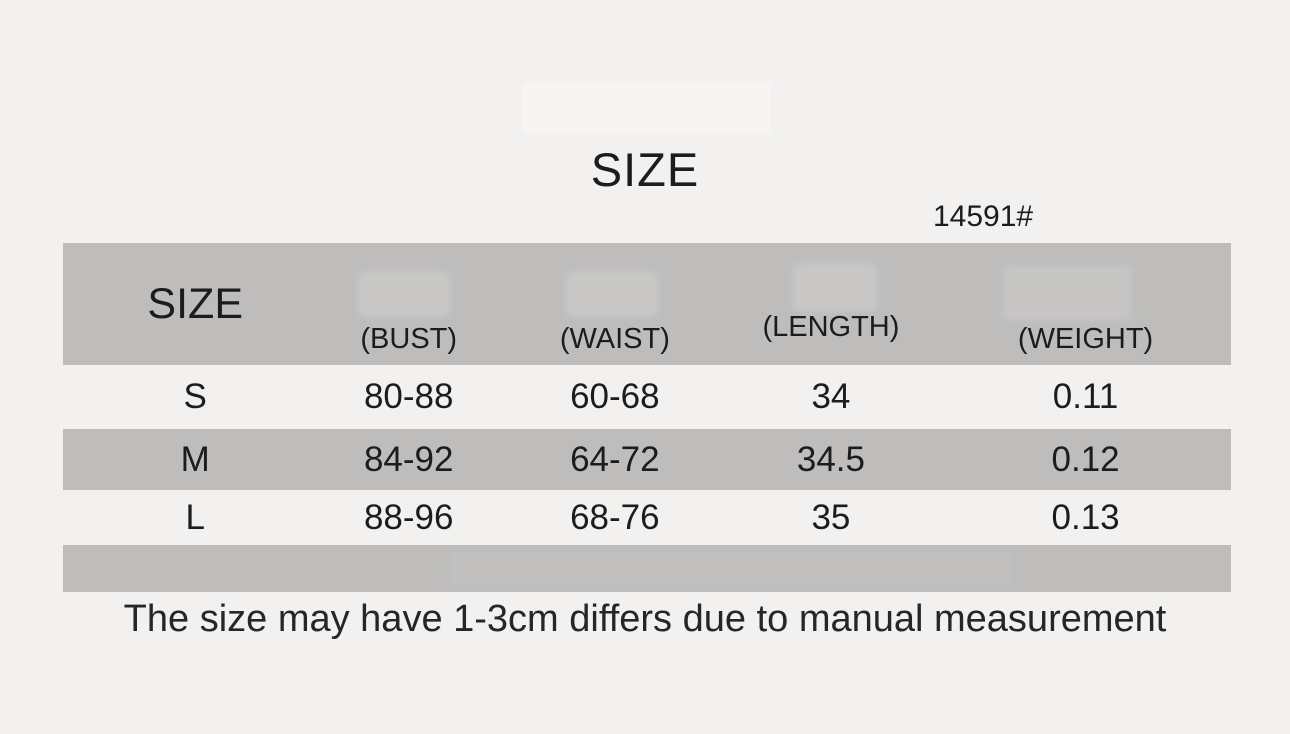 This screenshot has height=734, width=1290. I want to click on size-cell: S, so click(195, 396).